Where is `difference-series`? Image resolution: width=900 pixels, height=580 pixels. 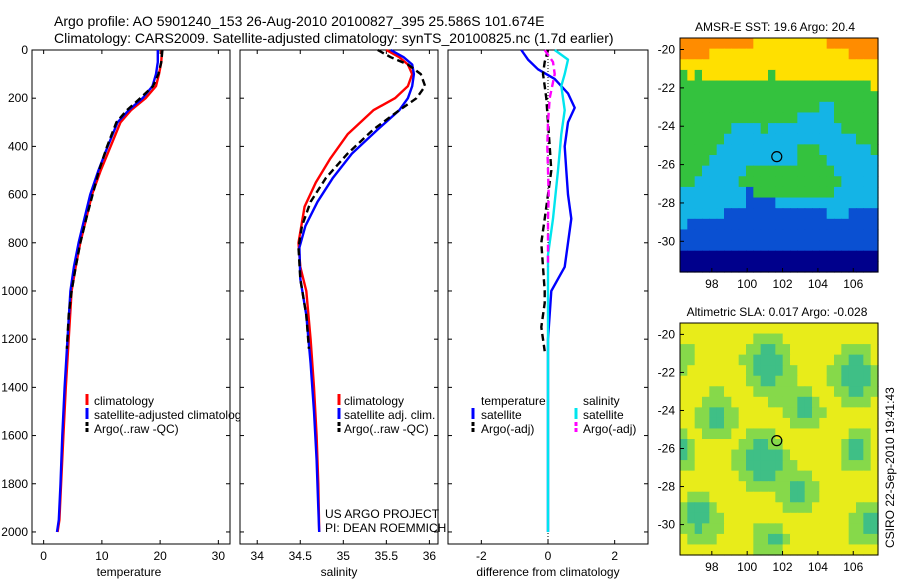
difference-series is located at coordinates (548, 290).